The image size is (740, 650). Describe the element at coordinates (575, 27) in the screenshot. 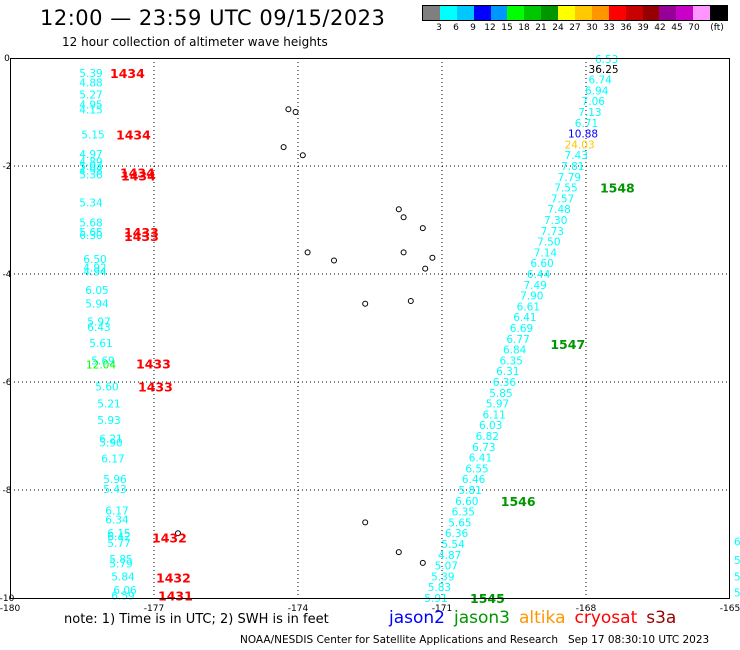

I see `legend-ticks: 3 6 9 12 15 18 21 24 27 30 33 36 39 42 45 70 (ft)` at that location.